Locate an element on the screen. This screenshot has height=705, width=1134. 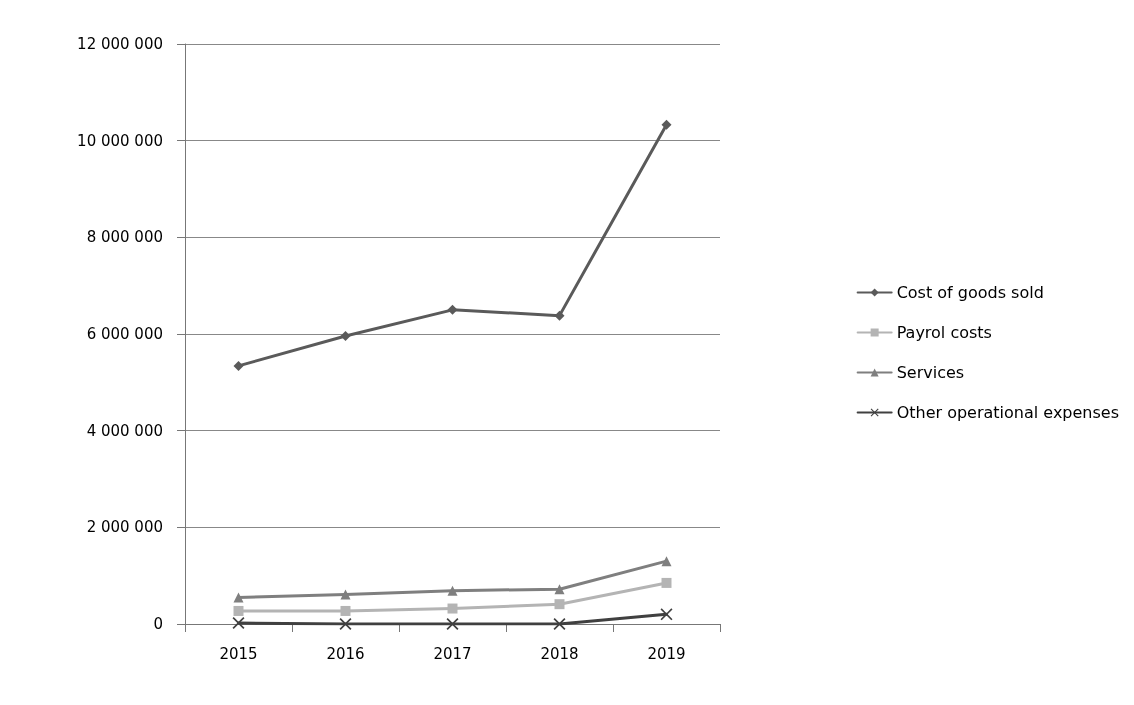
legend-label: Other operational expenses is located at coordinates (1007, 412).